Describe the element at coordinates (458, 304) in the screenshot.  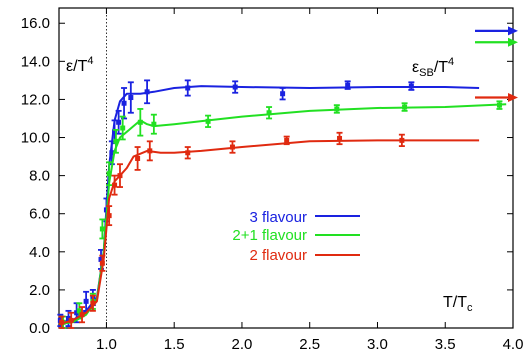
I see `x-axis-label: T/Tc` at that location.